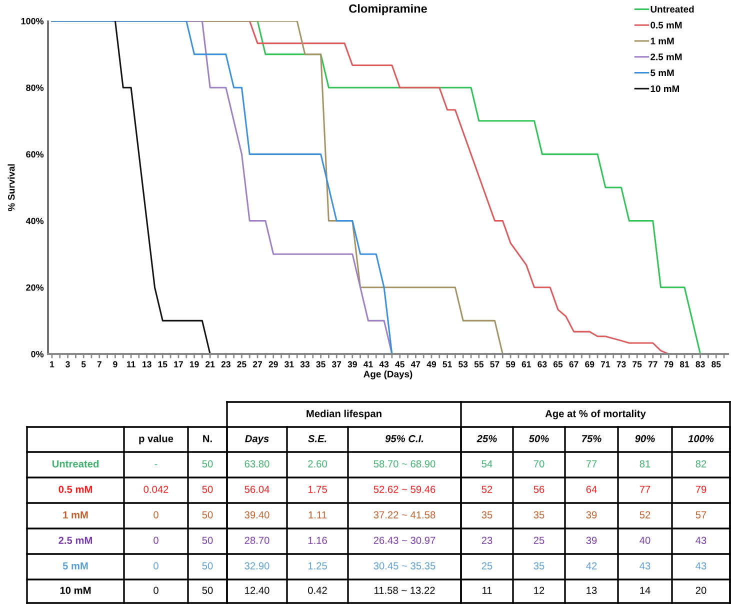 The height and width of the screenshot is (604, 731). What do you see at coordinates (405, 464) in the screenshot?
I see `text: 58.70 ~ 68.90` at bounding box center [405, 464].